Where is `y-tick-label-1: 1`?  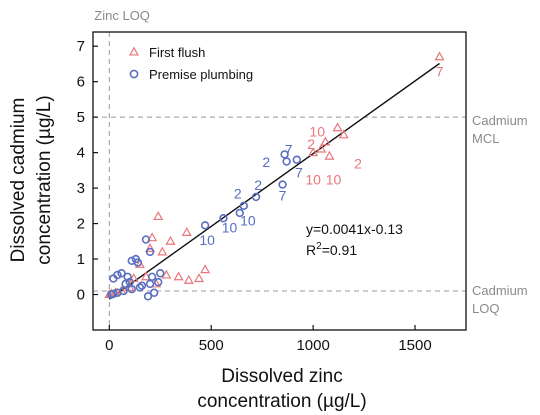
y-tick-label-1: 1 is located at coordinates (81, 259).